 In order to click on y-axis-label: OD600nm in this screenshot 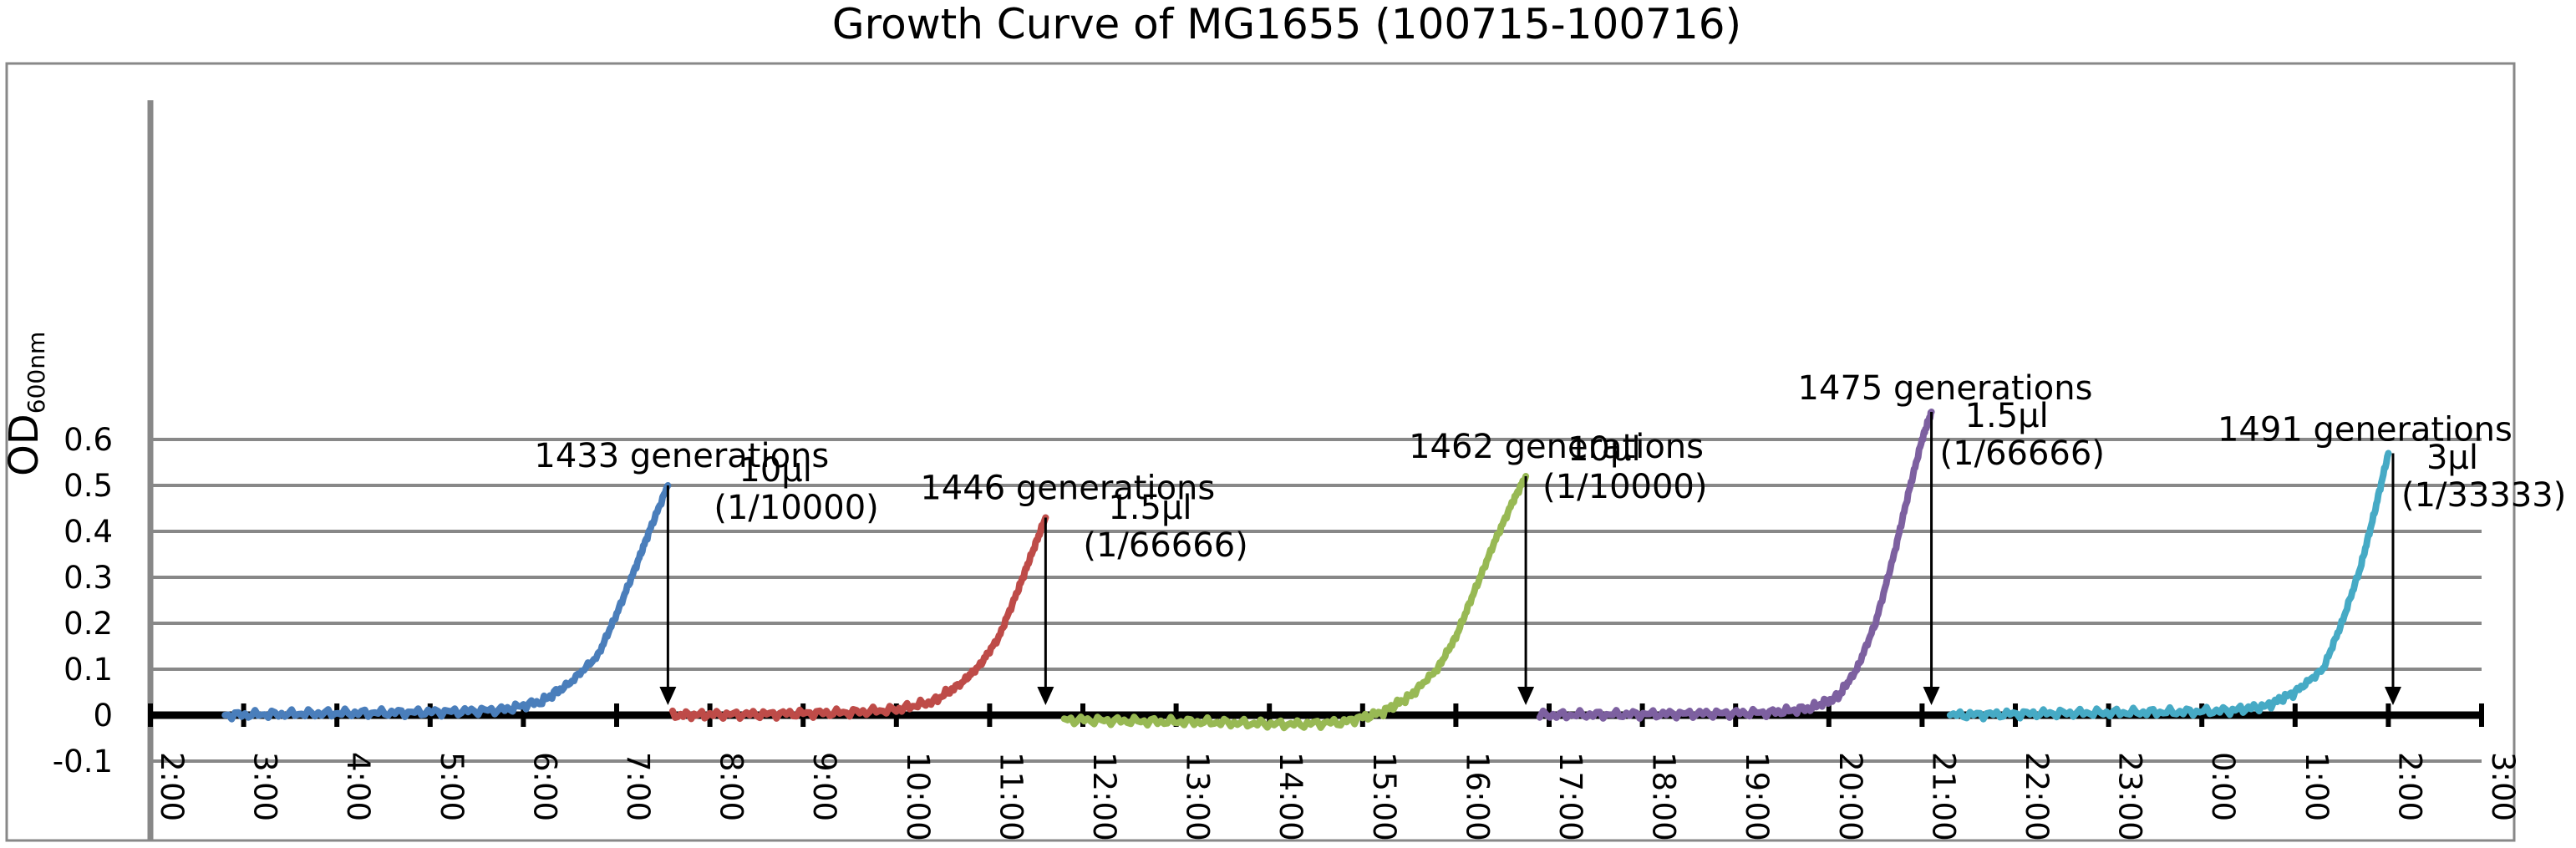, I will do `click(25, 404)`.